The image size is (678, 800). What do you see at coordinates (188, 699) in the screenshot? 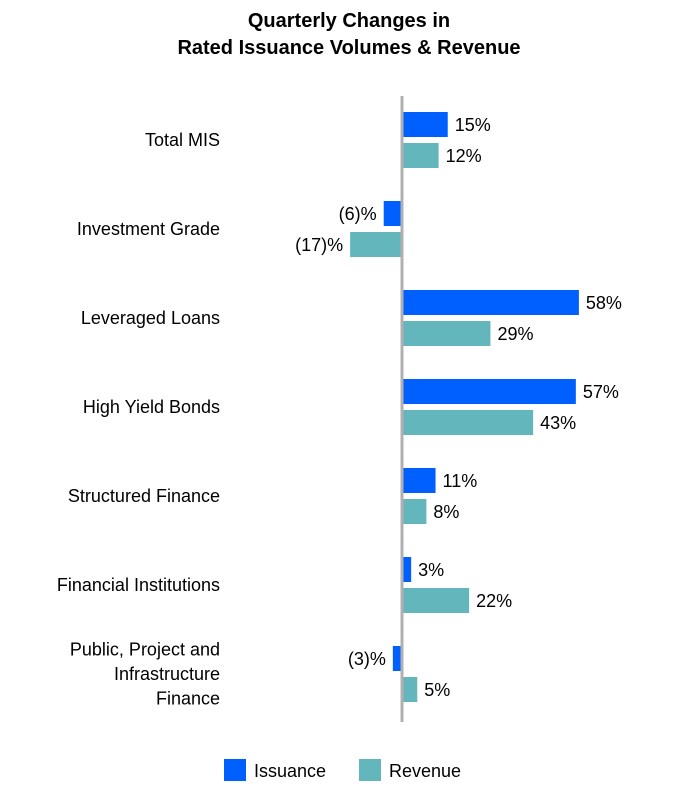
I see `category-label-7-line-3: Finance` at bounding box center [188, 699].